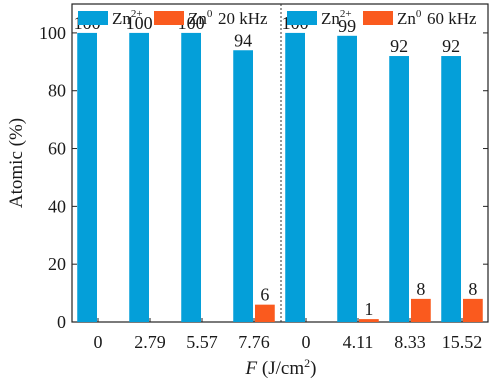 This screenshot has width=491, height=387. I want to click on bar-value-label: 99, so click(347, 26).